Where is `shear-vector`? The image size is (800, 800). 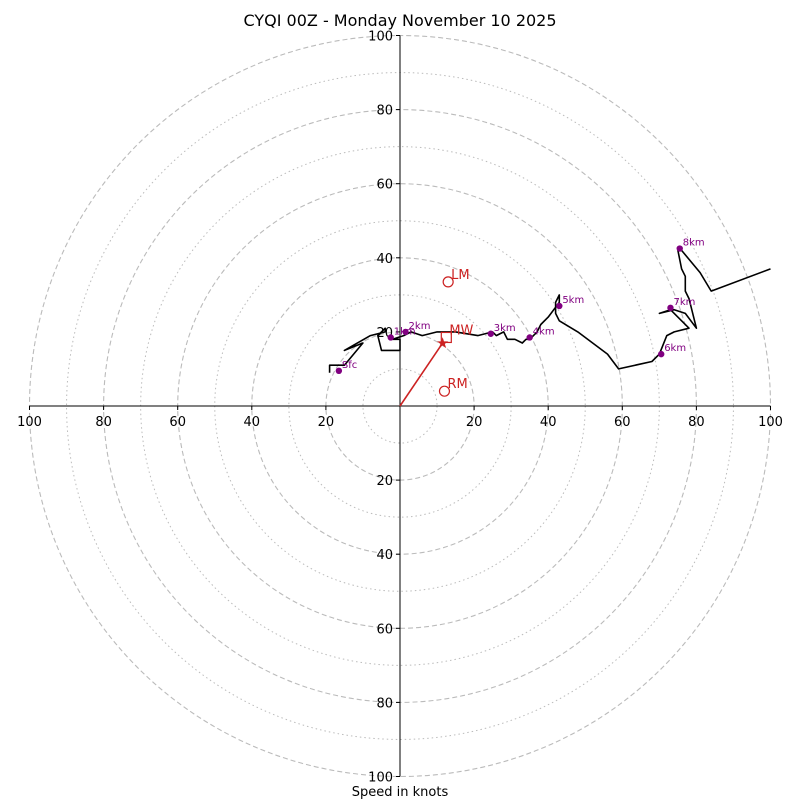 shear-vector is located at coordinates (421, 374).